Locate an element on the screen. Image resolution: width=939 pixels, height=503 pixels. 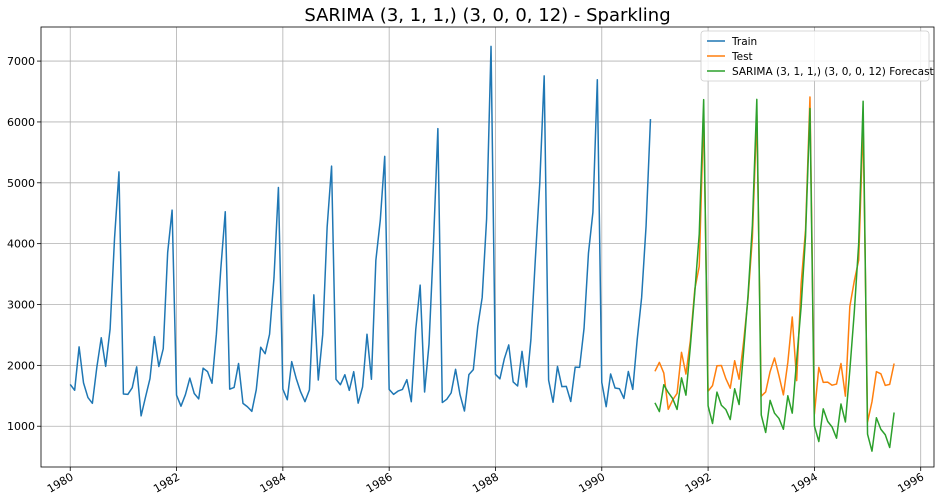
legend-box is located at coordinates (815, 56).